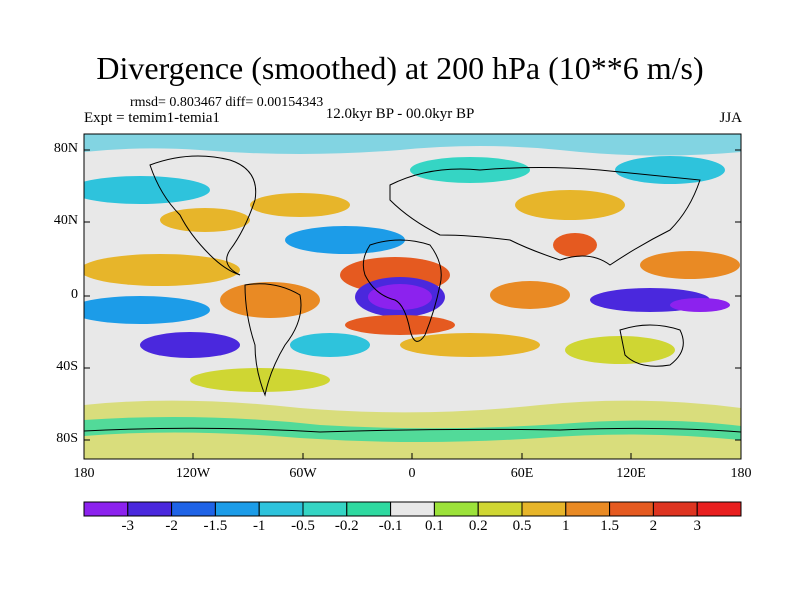 This screenshot has width=800, height=600. What do you see at coordinates (152, 118) in the screenshot?
I see `experiment-label: Expt = temim1-temia1` at bounding box center [152, 118].